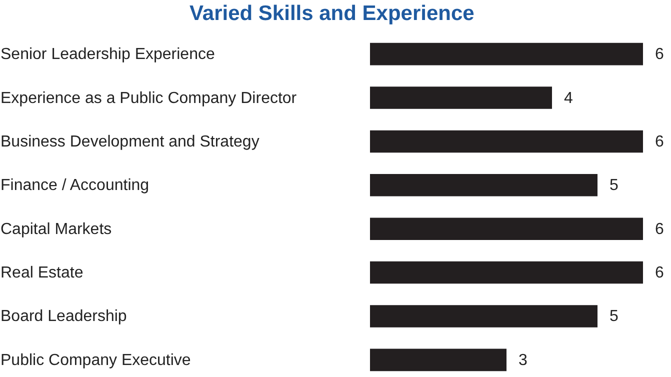 The height and width of the screenshot is (377, 671). I want to click on data-label: 3, so click(523, 360).